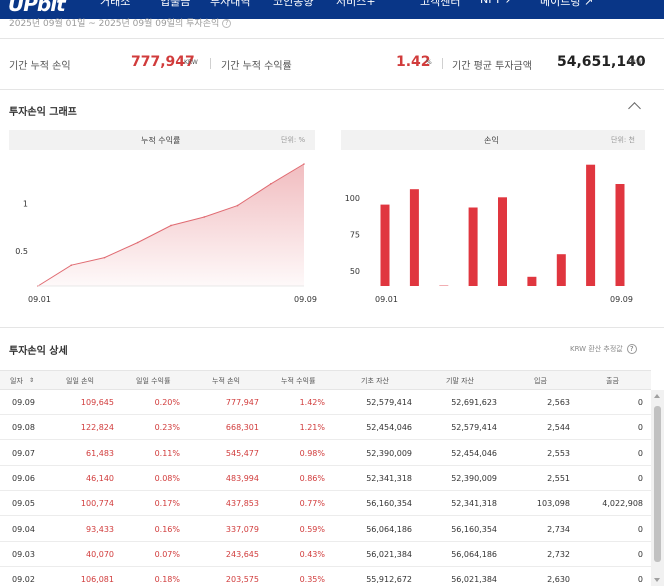 The height and width of the screenshot is (586, 664). Describe the element at coordinates (97, 504) in the screenshot. I see `table-cell: 100,774` at that location.